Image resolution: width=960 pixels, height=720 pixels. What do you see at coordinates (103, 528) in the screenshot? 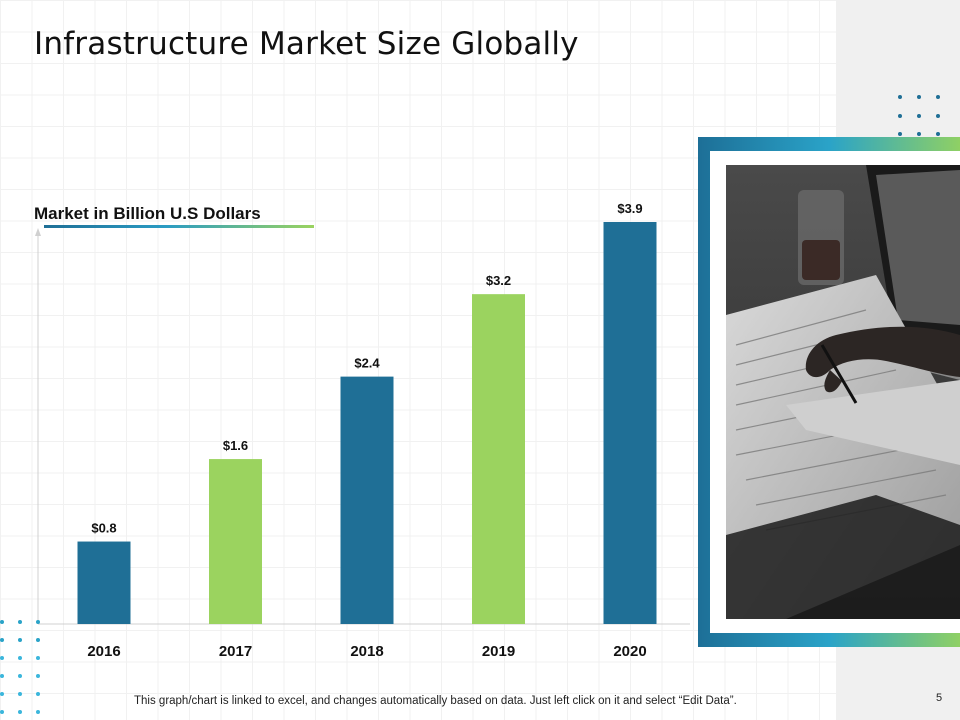
I see `value-label-2016: $0.8` at bounding box center [103, 528].